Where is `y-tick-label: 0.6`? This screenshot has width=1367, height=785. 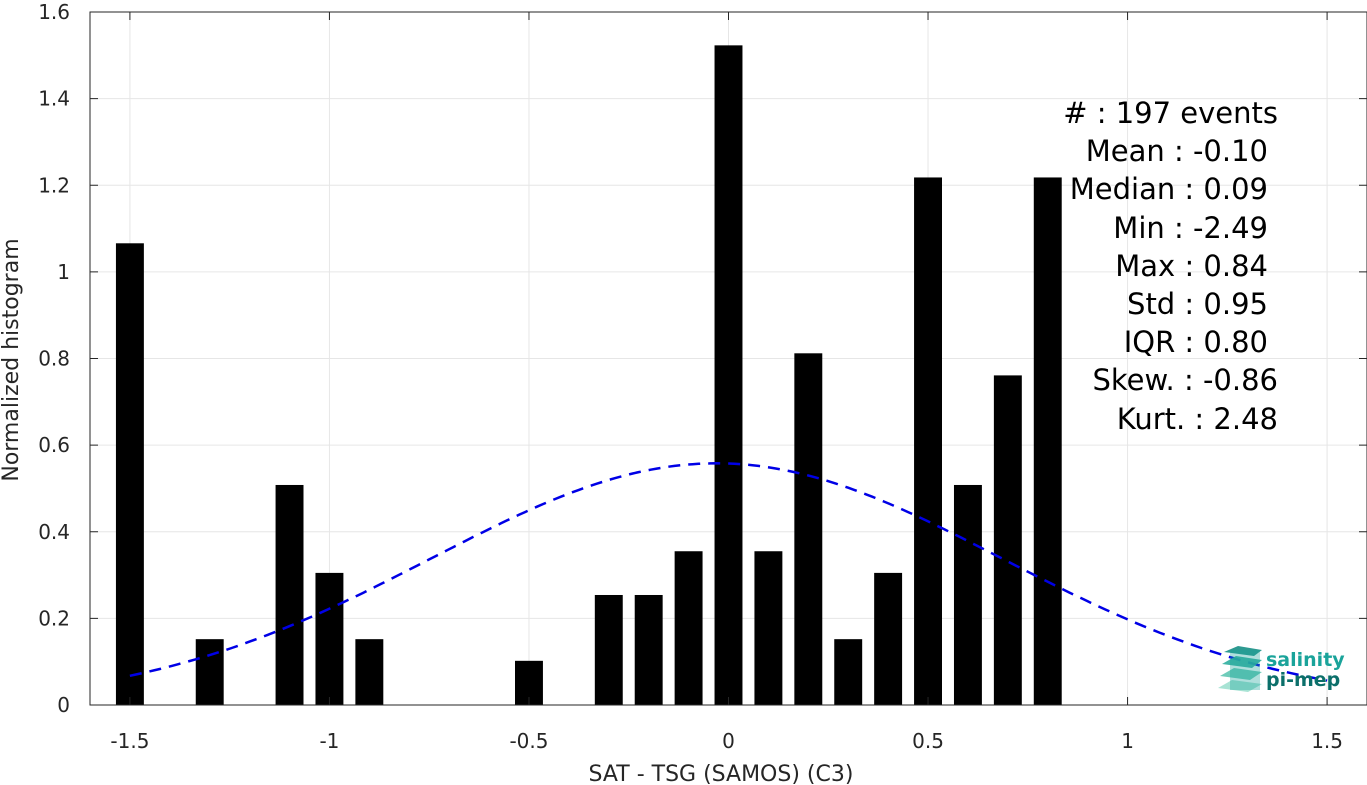 y-tick-label: 0.6 is located at coordinates (54, 445).